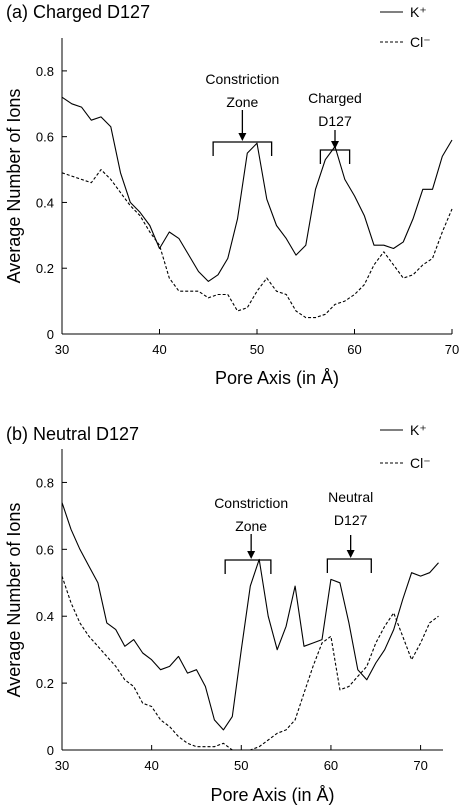 The height and width of the screenshot is (809, 463). I want to click on panel-title: (b) Neutral D127, so click(72, 434).